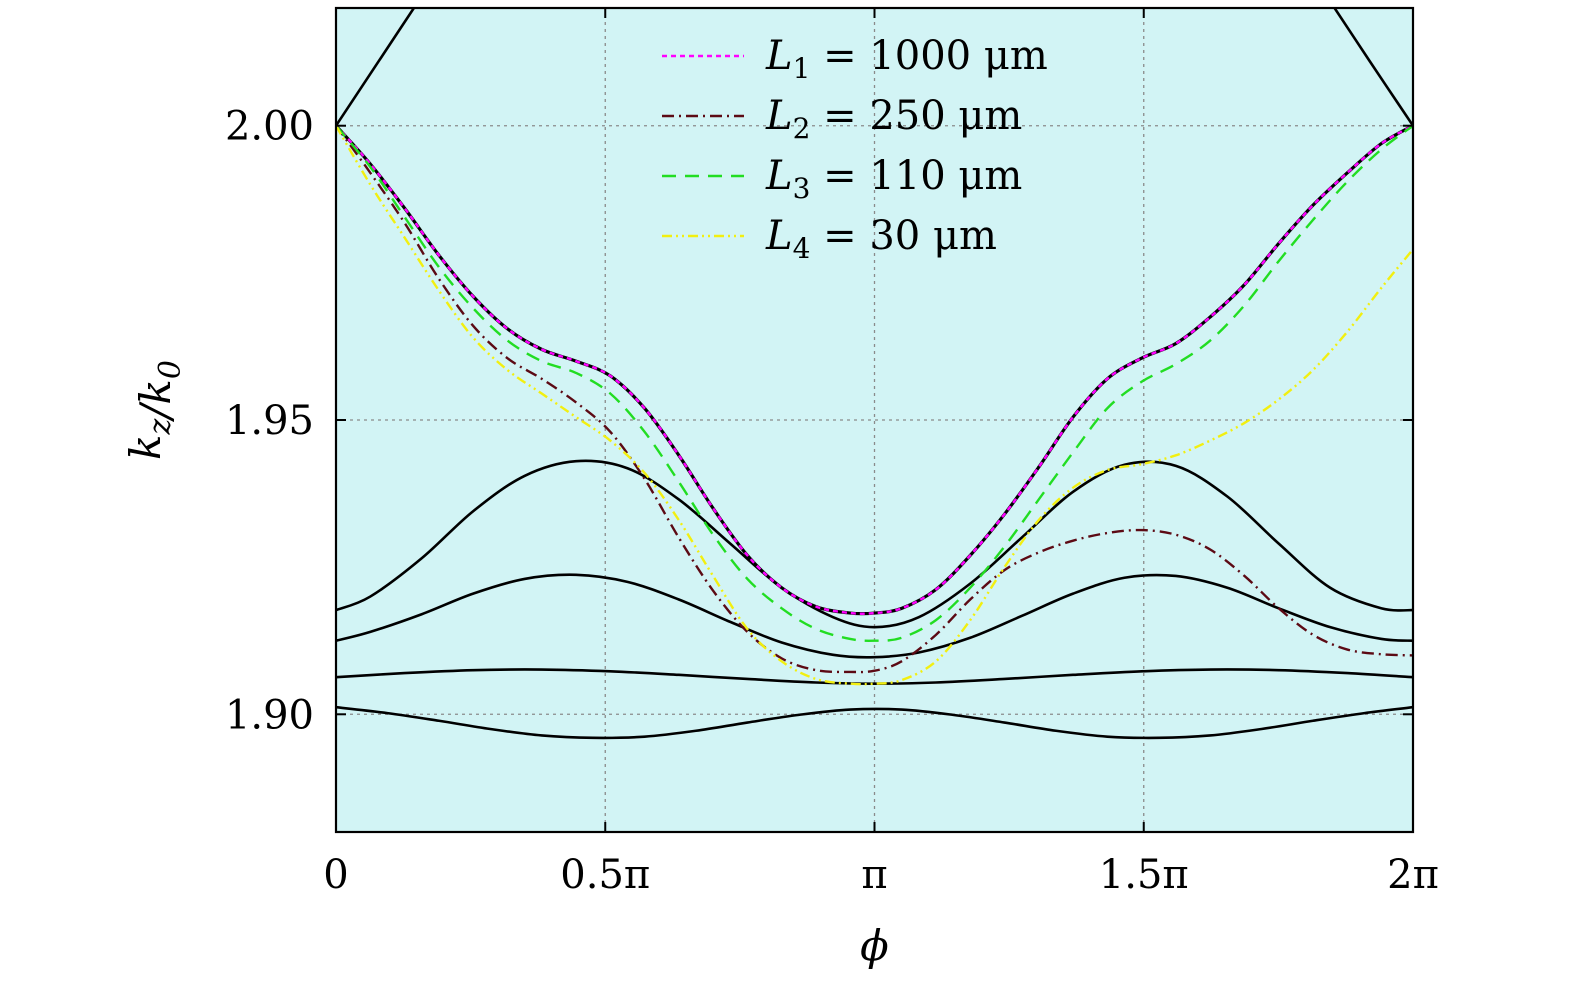 This screenshot has height=984, width=1575. What do you see at coordinates (160, 427) in the screenshot?
I see `y-label-sub: z` at bounding box center [160, 427].